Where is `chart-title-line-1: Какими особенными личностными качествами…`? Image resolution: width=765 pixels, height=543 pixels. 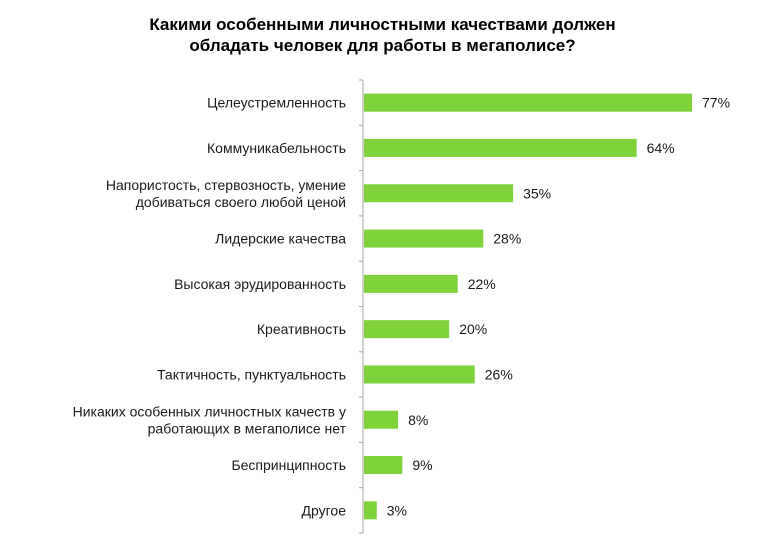
chart-title-line-1: Какими особенными личностными качествами… is located at coordinates (382, 24).